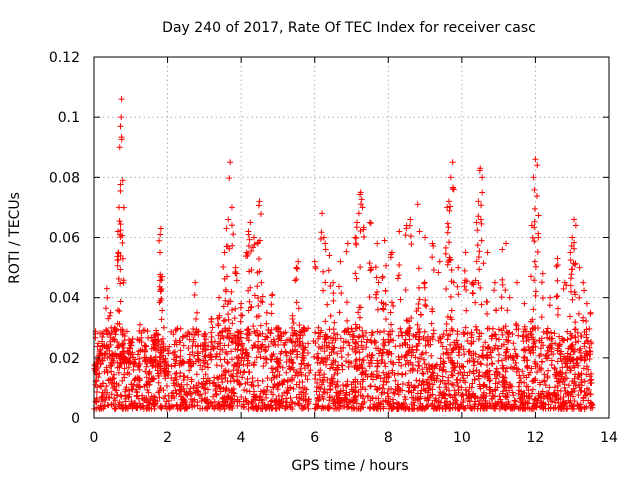  Describe the element at coordinates (167, 438) in the screenshot. I see `x-tick-label: 2` at that location.